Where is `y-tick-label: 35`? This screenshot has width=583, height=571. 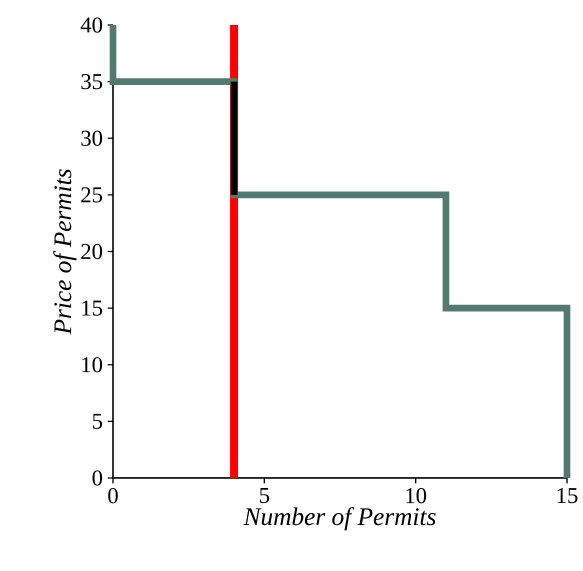 y-tick-label: 35 is located at coordinates (91, 82).